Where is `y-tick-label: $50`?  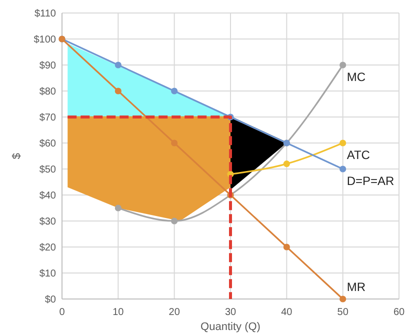 y-tick-label: $50 is located at coordinates (47, 170).